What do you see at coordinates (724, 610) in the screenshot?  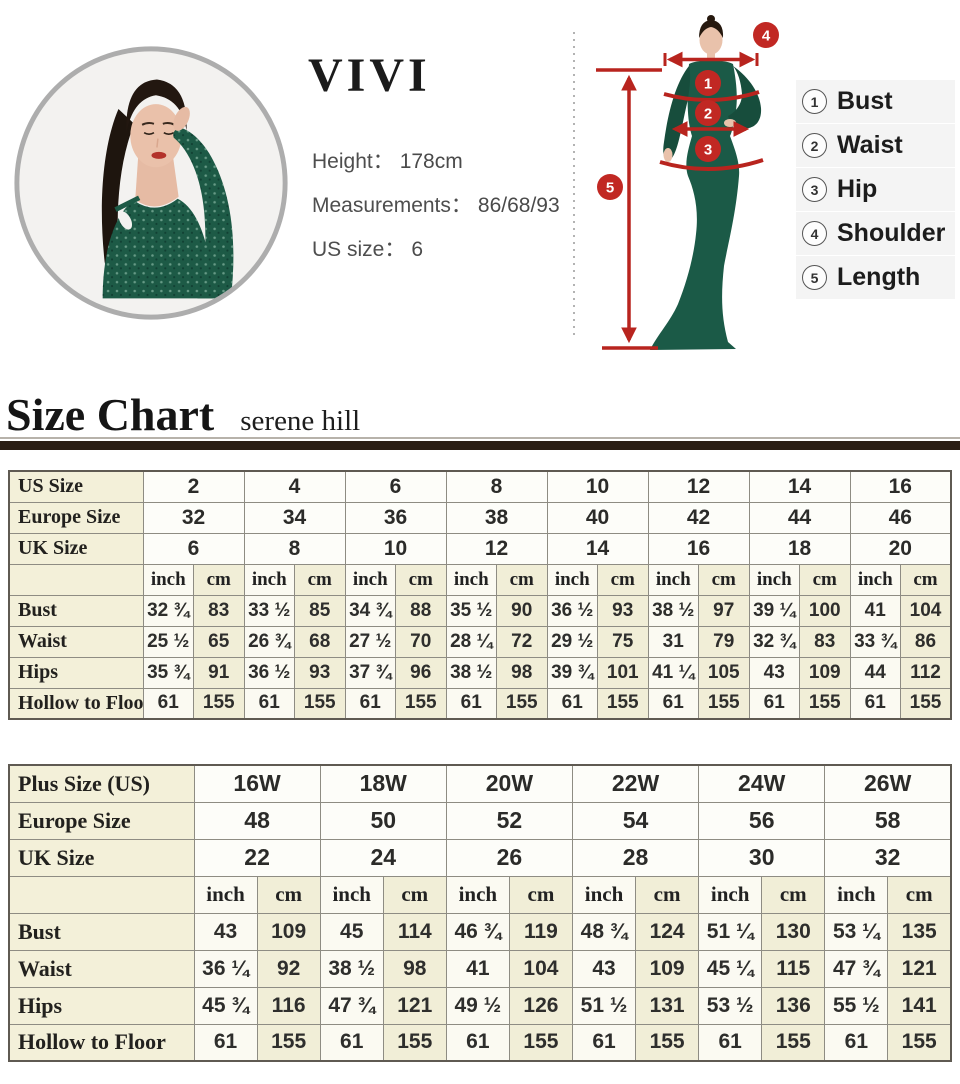 I see `table-cell: 97` at bounding box center [724, 610].